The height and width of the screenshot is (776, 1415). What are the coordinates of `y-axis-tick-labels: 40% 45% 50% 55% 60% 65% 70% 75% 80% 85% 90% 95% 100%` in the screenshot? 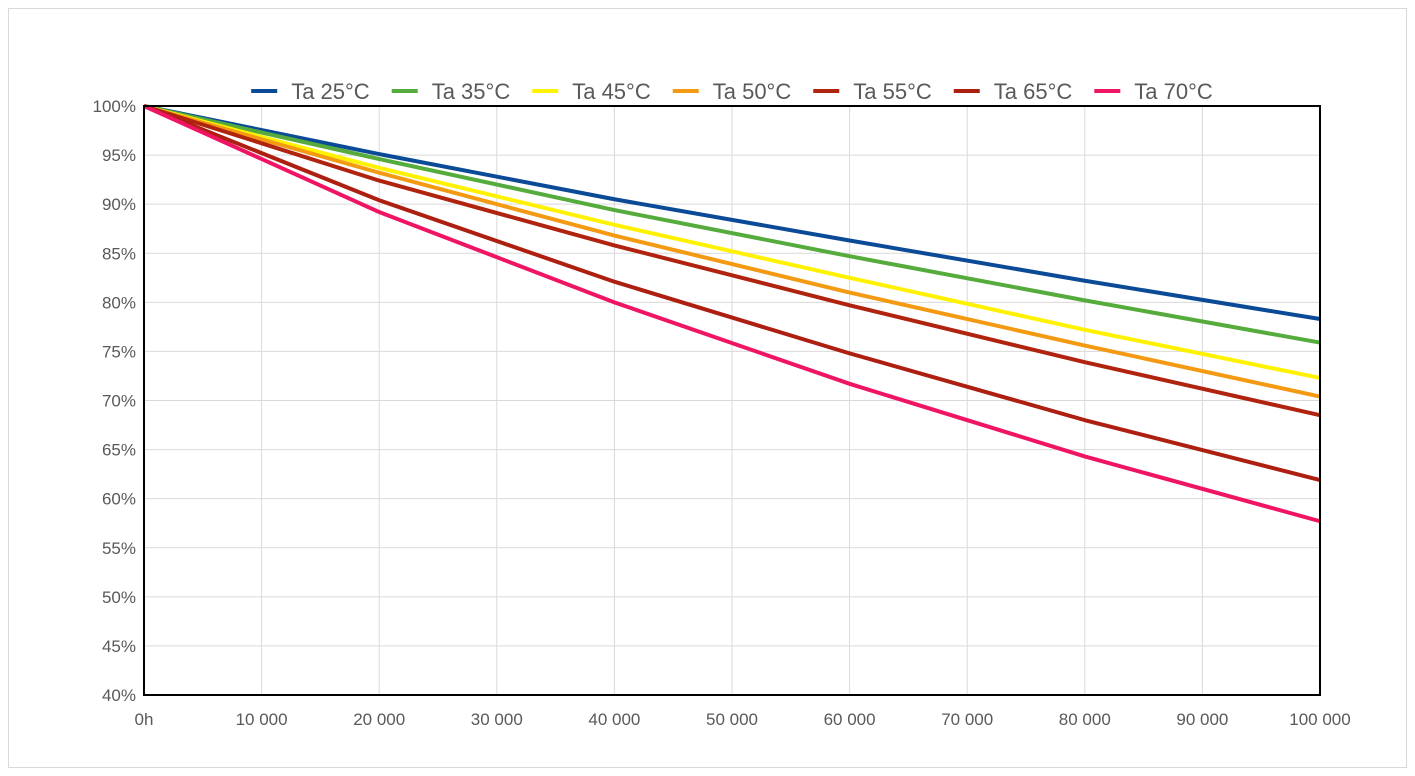 It's located at (114, 401).